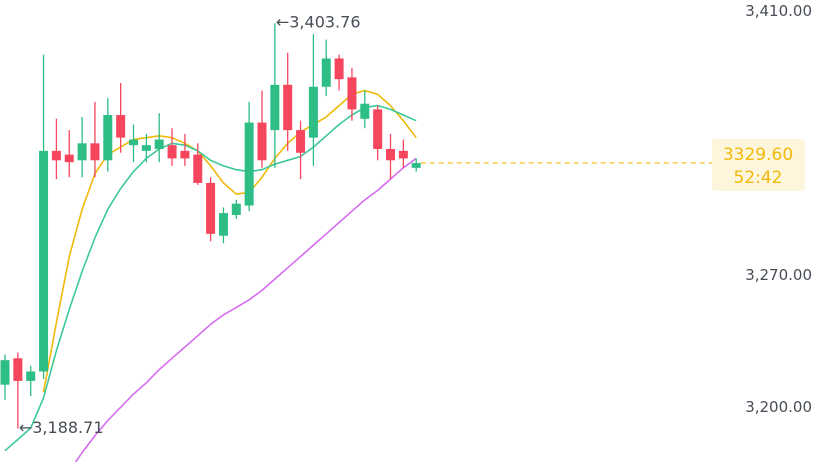  I want to click on price-axis: 3,410.00 3,270.00 3,200.00, so click(778, 209).